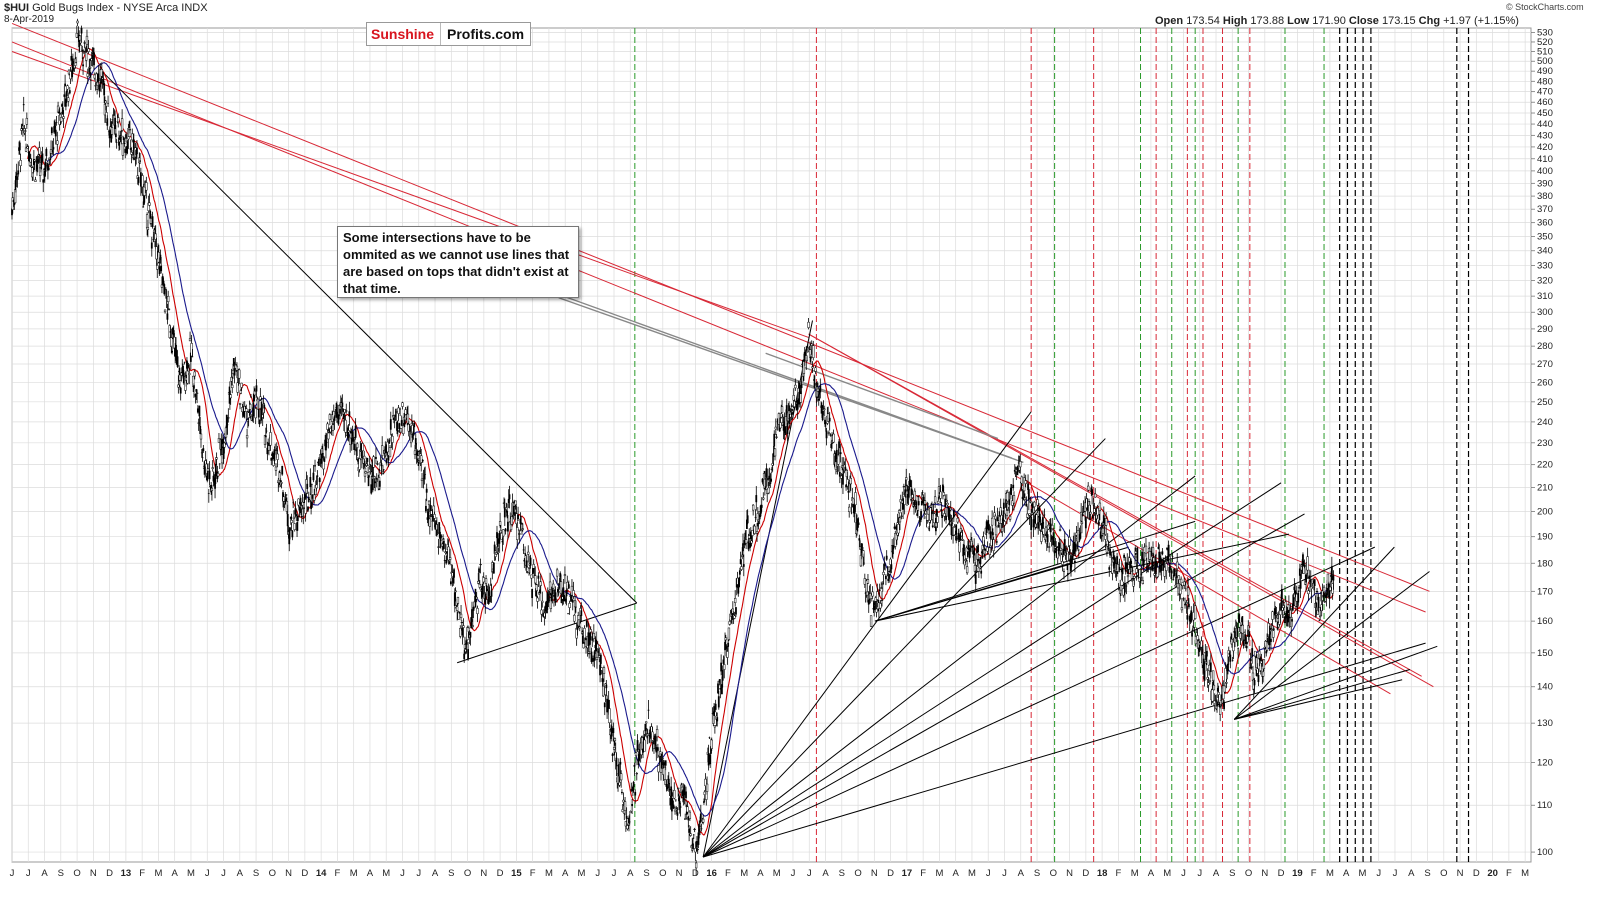 This screenshot has height=900, width=1600. What do you see at coordinates (1545, 402) in the screenshot?
I see `y-tick-label: 250` at bounding box center [1545, 402].